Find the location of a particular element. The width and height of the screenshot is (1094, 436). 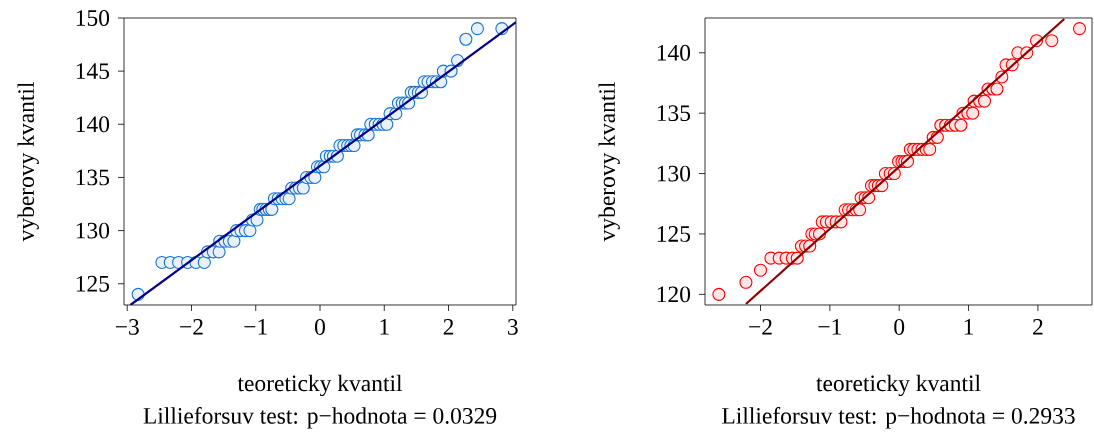

x-tick-label: 3 is located at coordinates (513, 326).